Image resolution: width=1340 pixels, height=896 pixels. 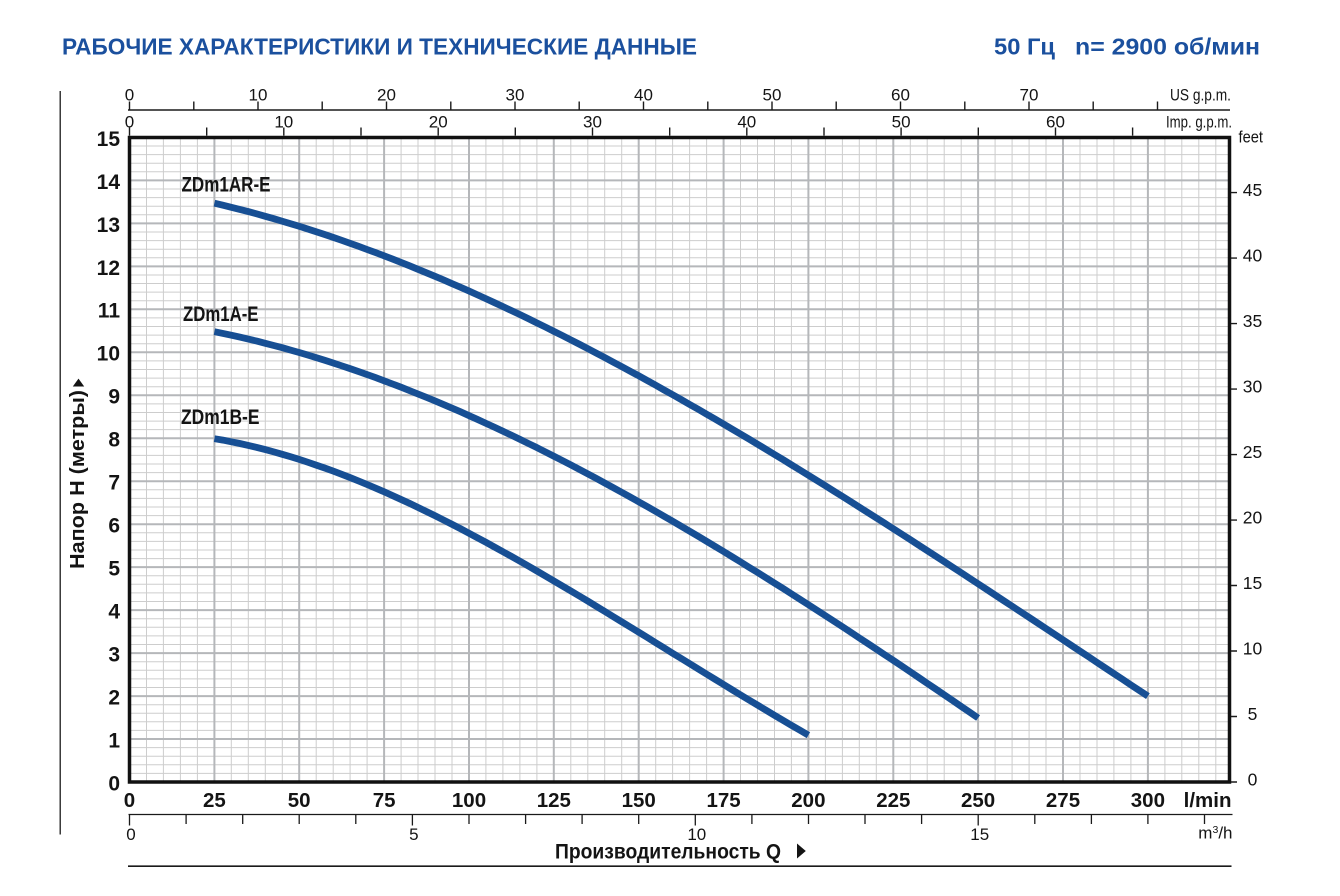 What do you see at coordinates (114, 526) in the screenshot?
I see `svg-text: 6` at bounding box center [114, 526].